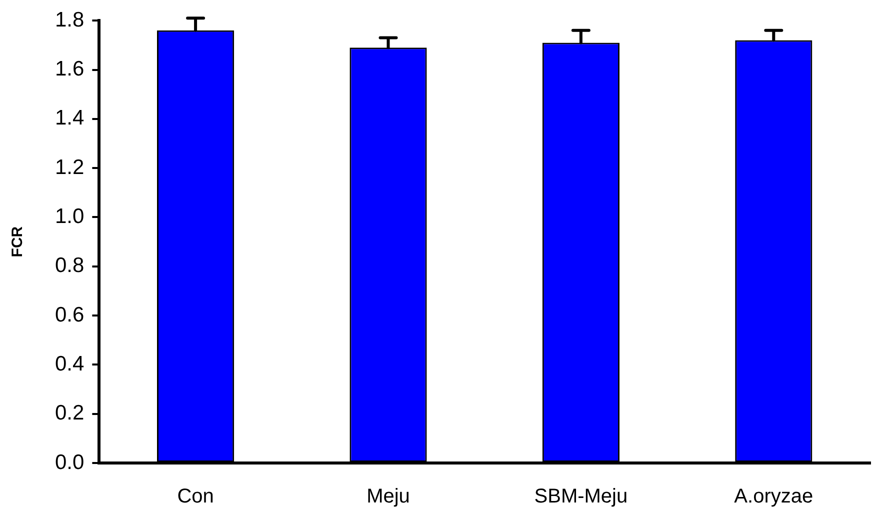 This screenshot has width=875, height=528. I want to click on y-tick-label: 1.8, so click(69, 20).